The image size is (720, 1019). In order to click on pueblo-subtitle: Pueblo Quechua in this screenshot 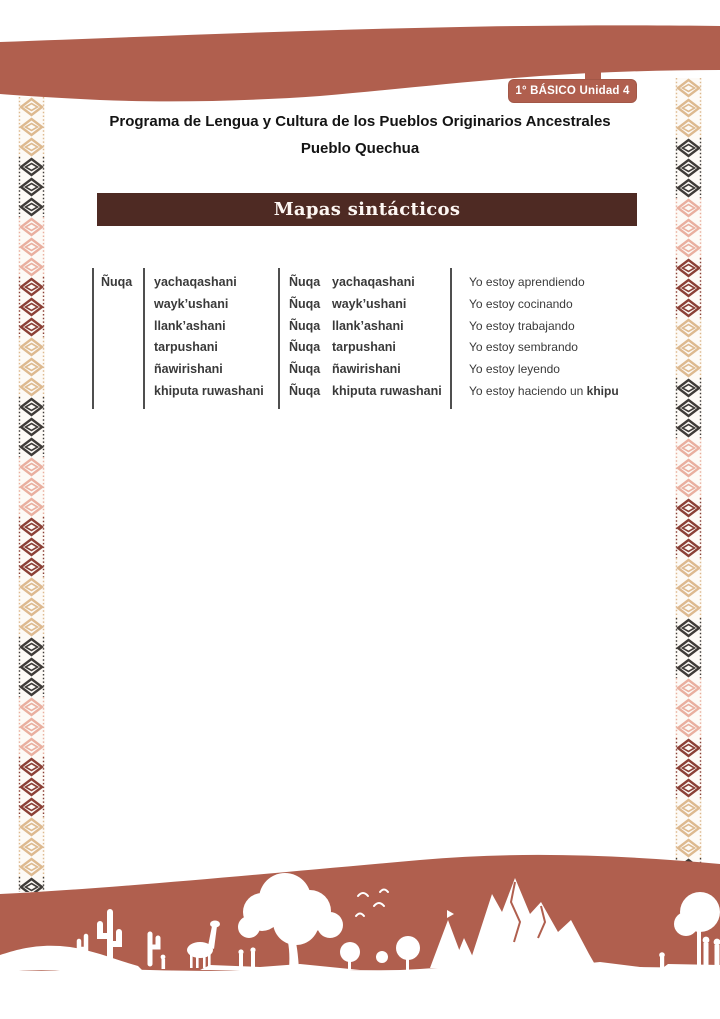, I will do `click(360, 148)`.